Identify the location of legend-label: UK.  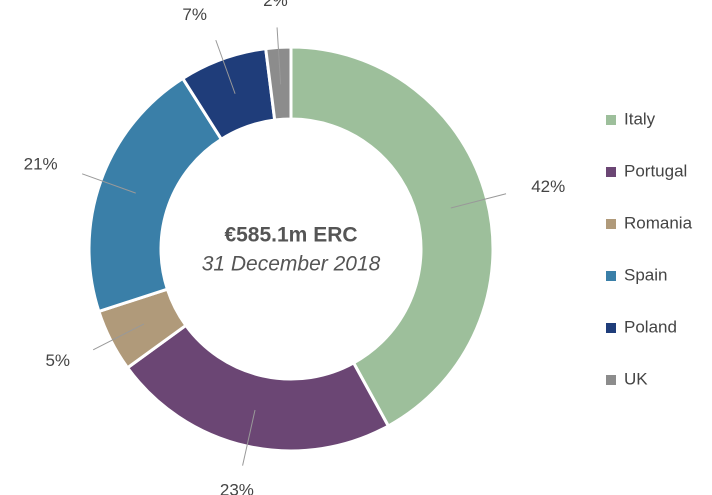
(636, 378).